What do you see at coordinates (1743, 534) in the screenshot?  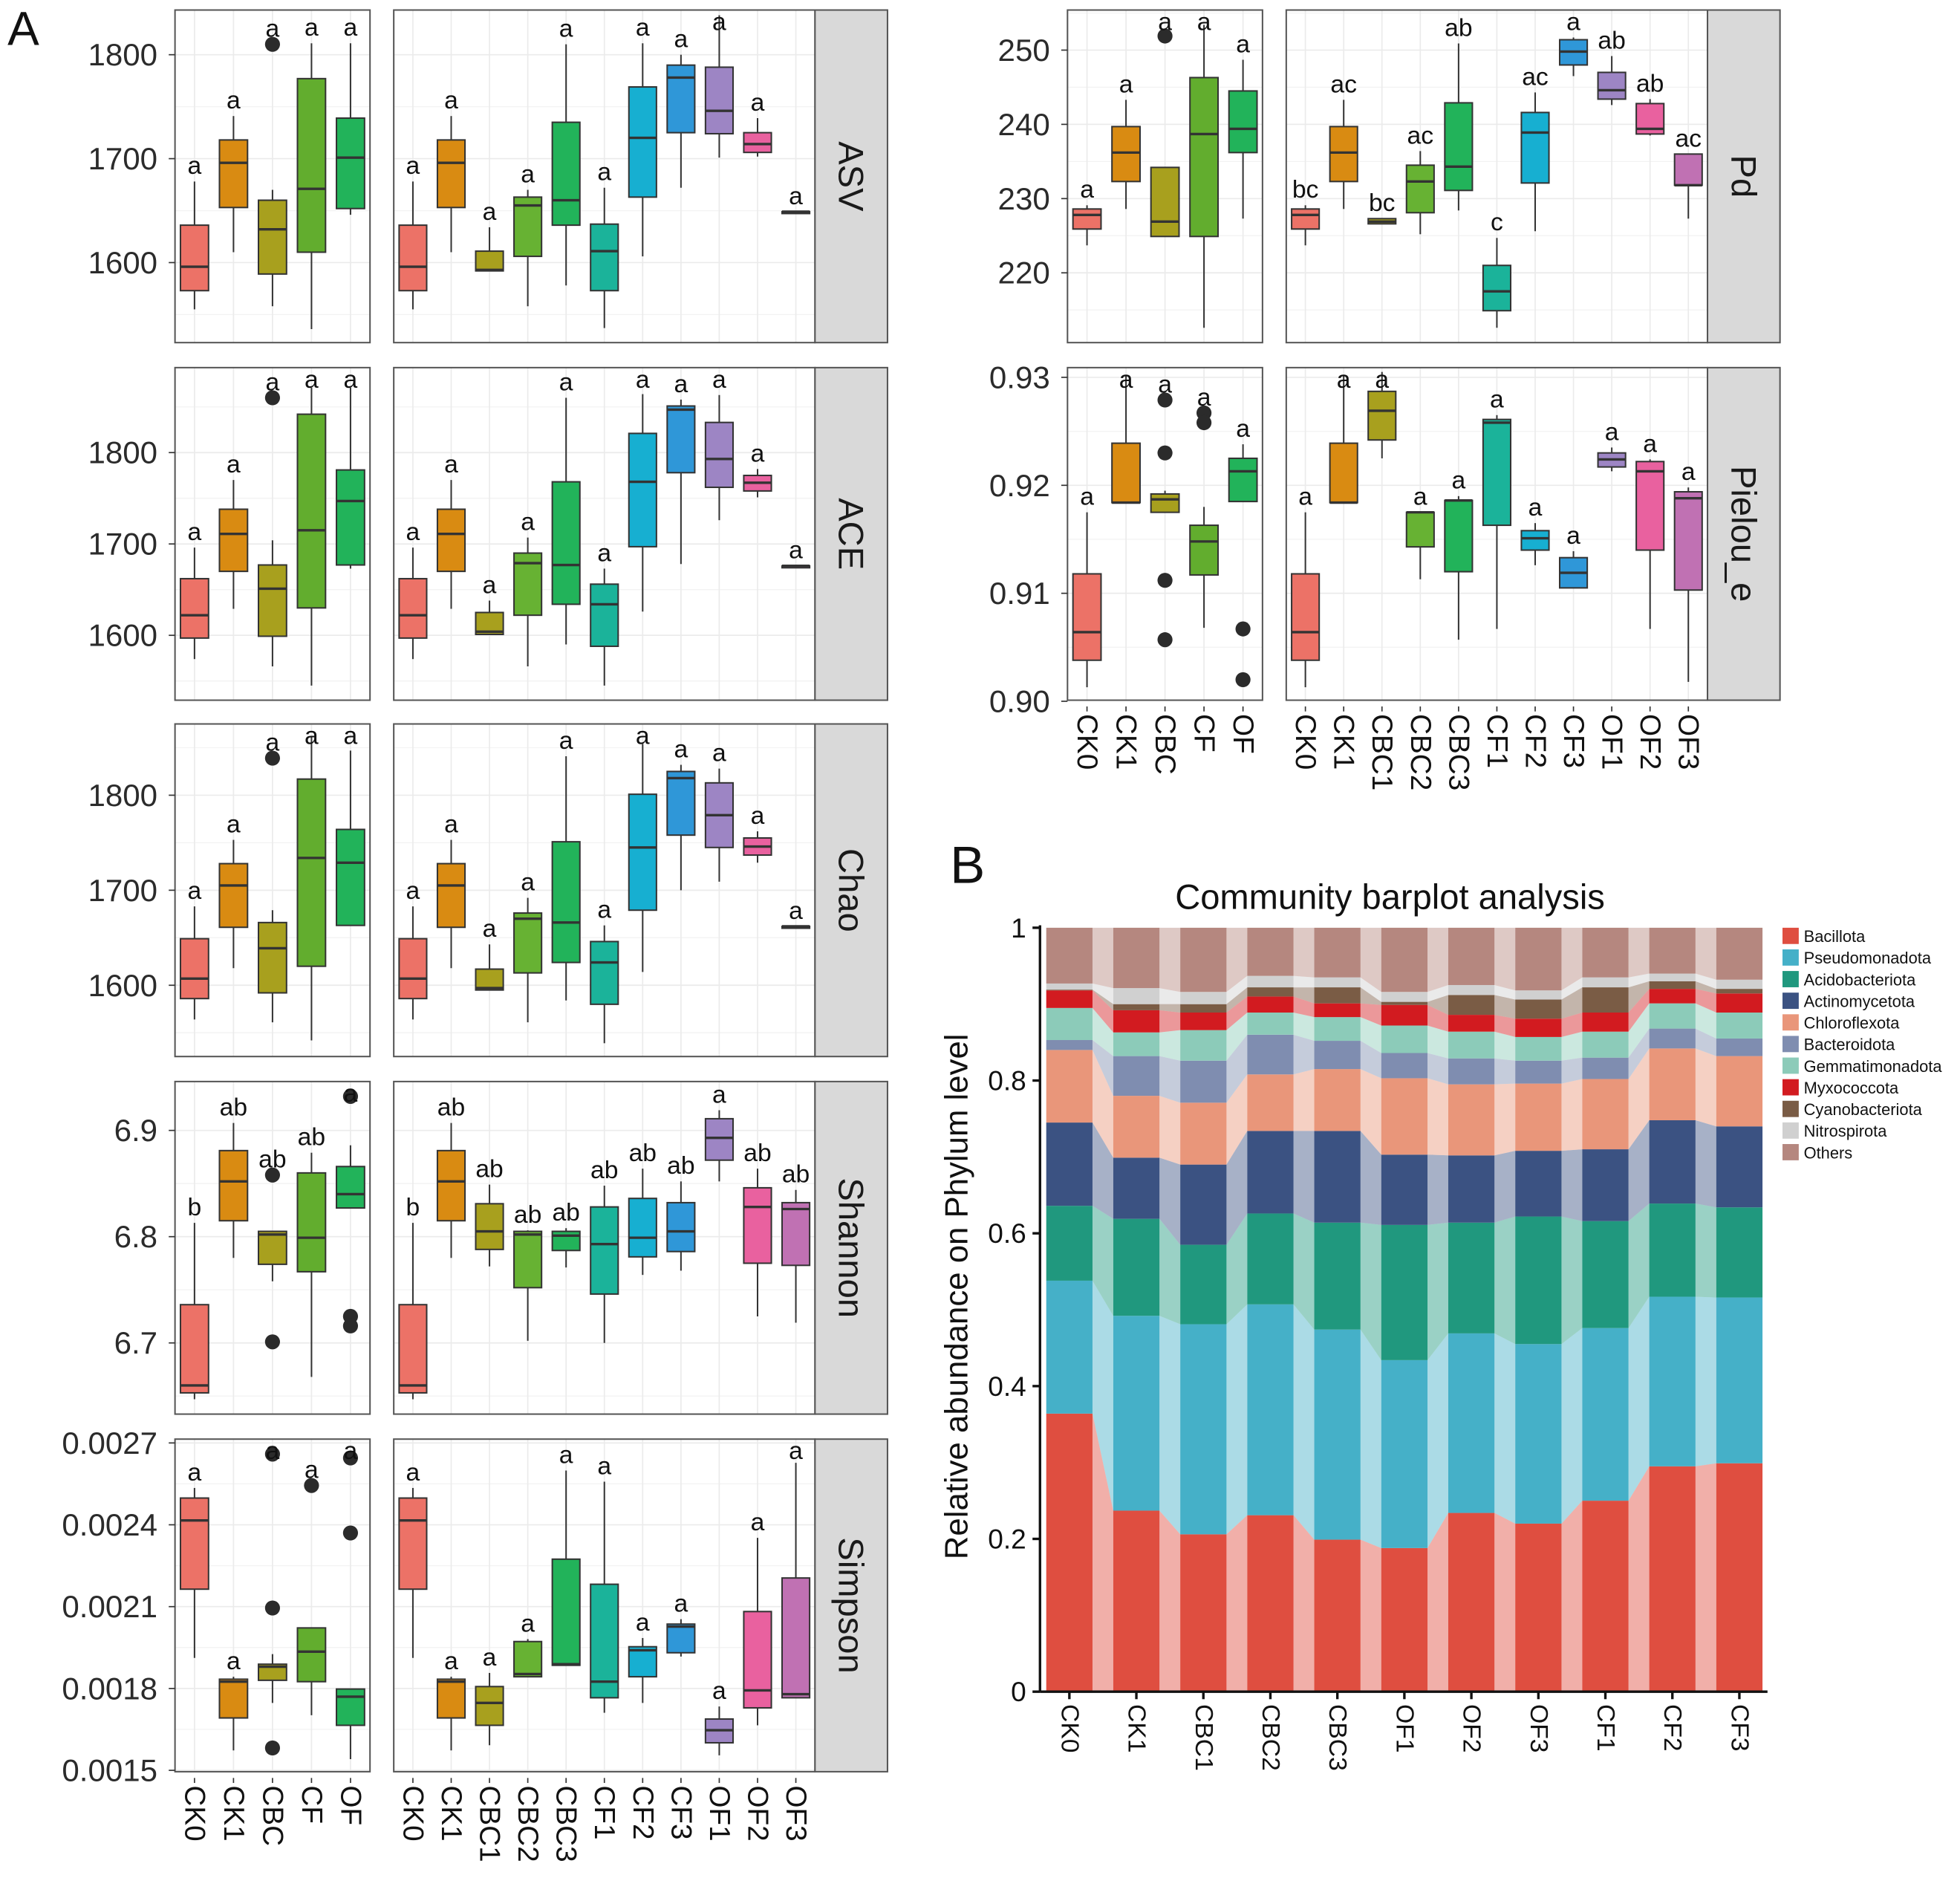 I see `strip-label: Pielou_e` at bounding box center [1743, 534].